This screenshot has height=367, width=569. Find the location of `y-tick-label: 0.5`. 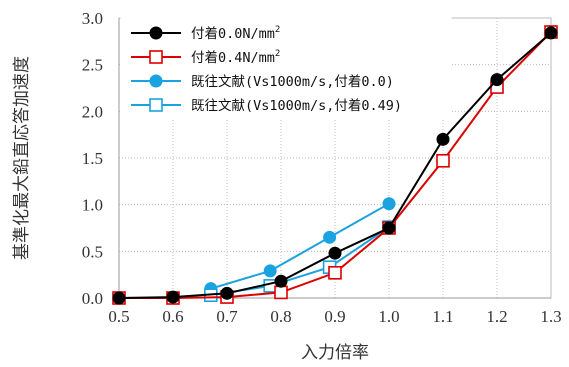

y-tick-label: 0.5 is located at coordinates (92, 251).